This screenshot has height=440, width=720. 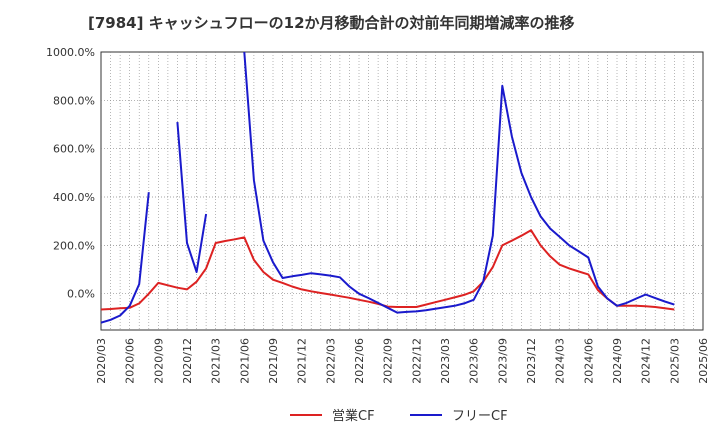 I want to click on x-tick-label: 2020/12, so click(x=187, y=361).